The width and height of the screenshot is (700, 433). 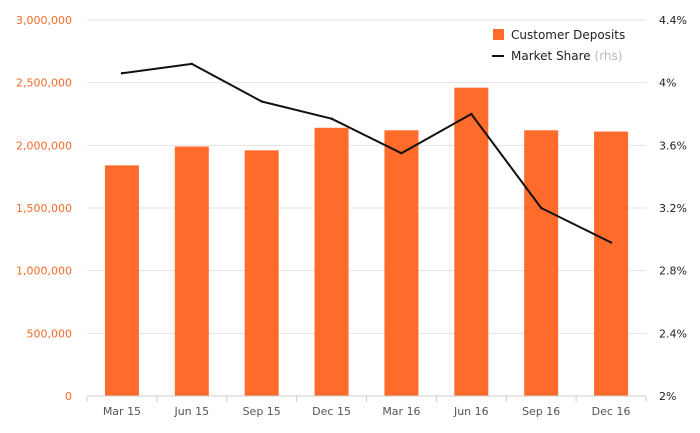 What do you see at coordinates (673, 333) in the screenshot?
I see `y-right-tick-label: 2.4%` at bounding box center [673, 333].